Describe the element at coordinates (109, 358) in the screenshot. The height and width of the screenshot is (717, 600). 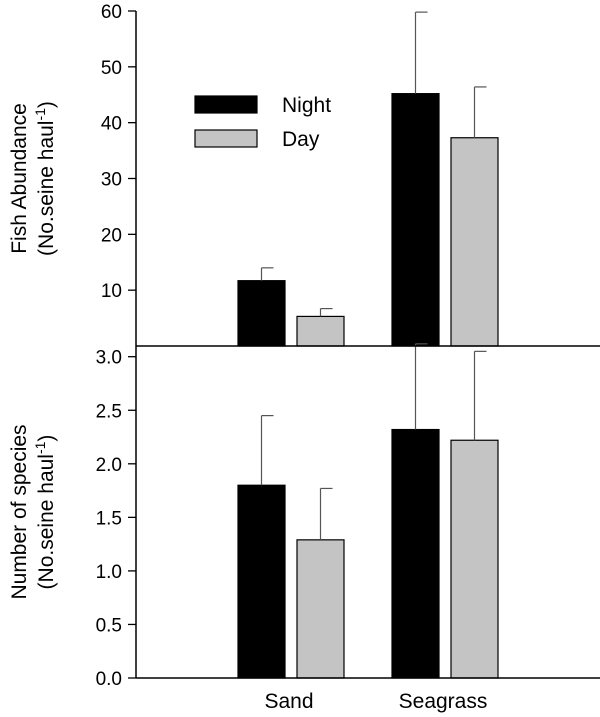
I see `y-tick-label: 3.0` at that location.